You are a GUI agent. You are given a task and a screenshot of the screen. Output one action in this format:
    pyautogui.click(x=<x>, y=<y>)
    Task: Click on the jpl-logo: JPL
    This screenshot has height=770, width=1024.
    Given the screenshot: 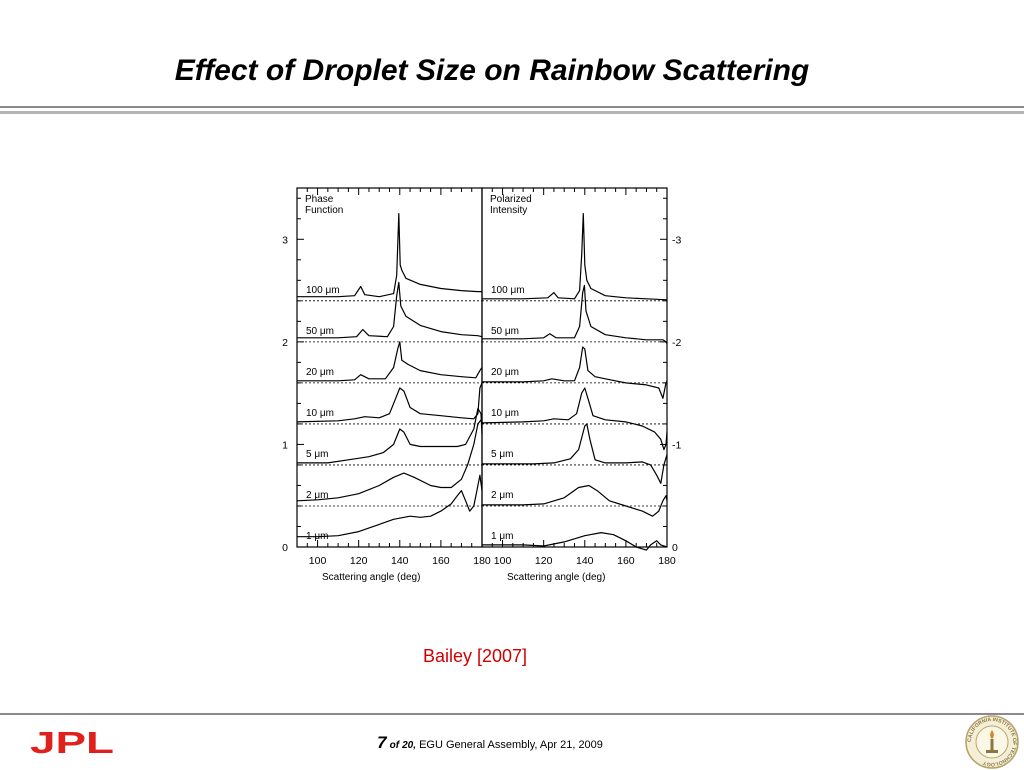 What is the action you would take?
    pyautogui.click(x=72, y=742)
    